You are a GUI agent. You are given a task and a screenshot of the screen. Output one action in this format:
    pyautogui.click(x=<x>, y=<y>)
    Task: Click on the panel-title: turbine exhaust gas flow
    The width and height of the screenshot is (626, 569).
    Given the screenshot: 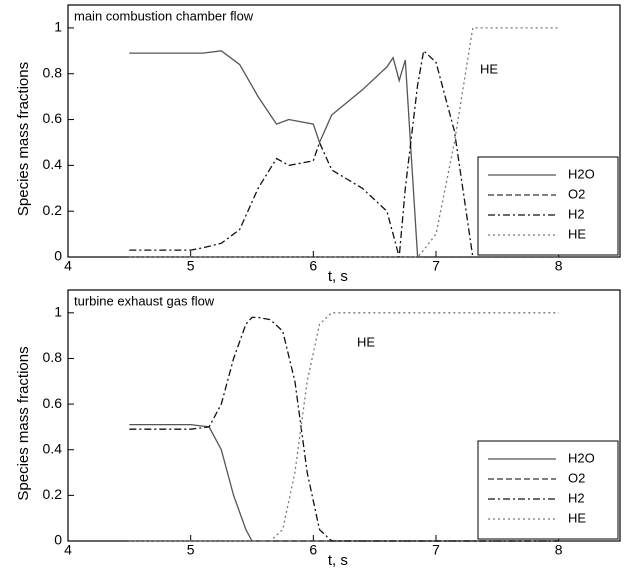 What is the action you would take?
    pyautogui.click(x=144, y=300)
    